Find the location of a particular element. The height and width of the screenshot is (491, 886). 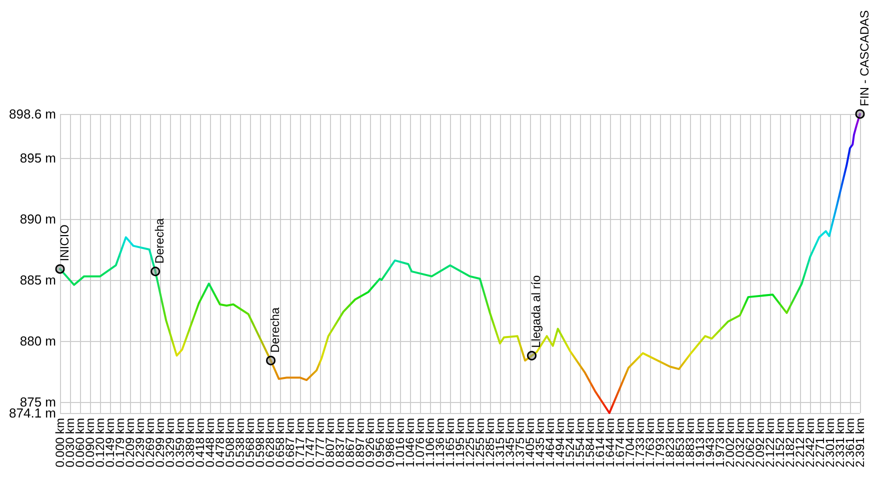

x-tick-label: 1.584 km is located at coordinates (589, 443).